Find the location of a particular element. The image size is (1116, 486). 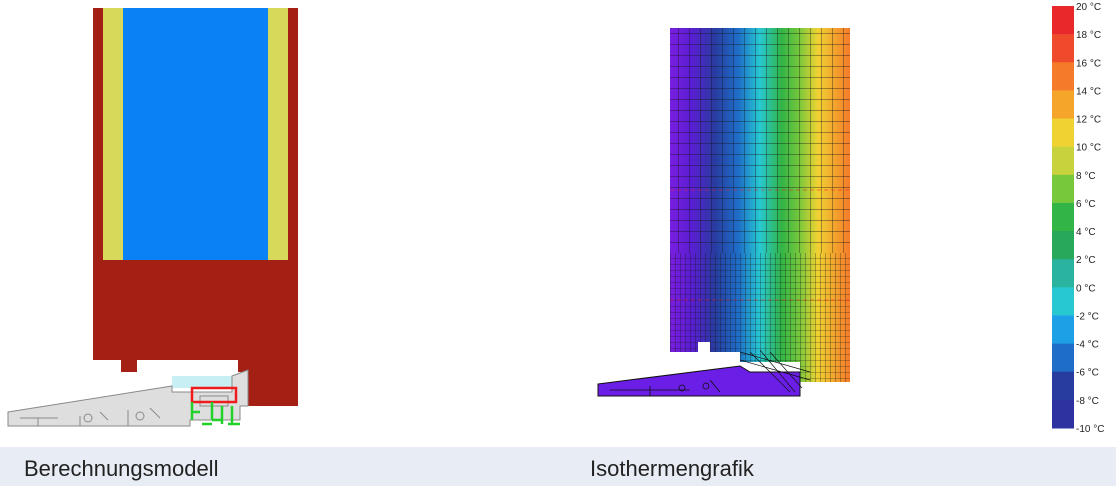

scale-tick-label: -10 °C is located at coordinates (1090, 429).